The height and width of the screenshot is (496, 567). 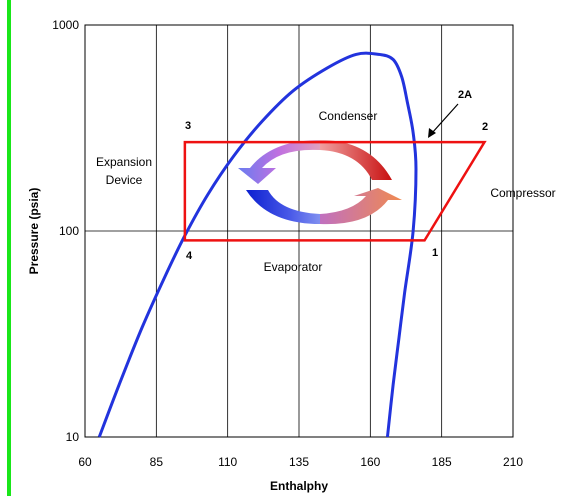 I want to click on label-expansion: Expansion, so click(x=124, y=162).